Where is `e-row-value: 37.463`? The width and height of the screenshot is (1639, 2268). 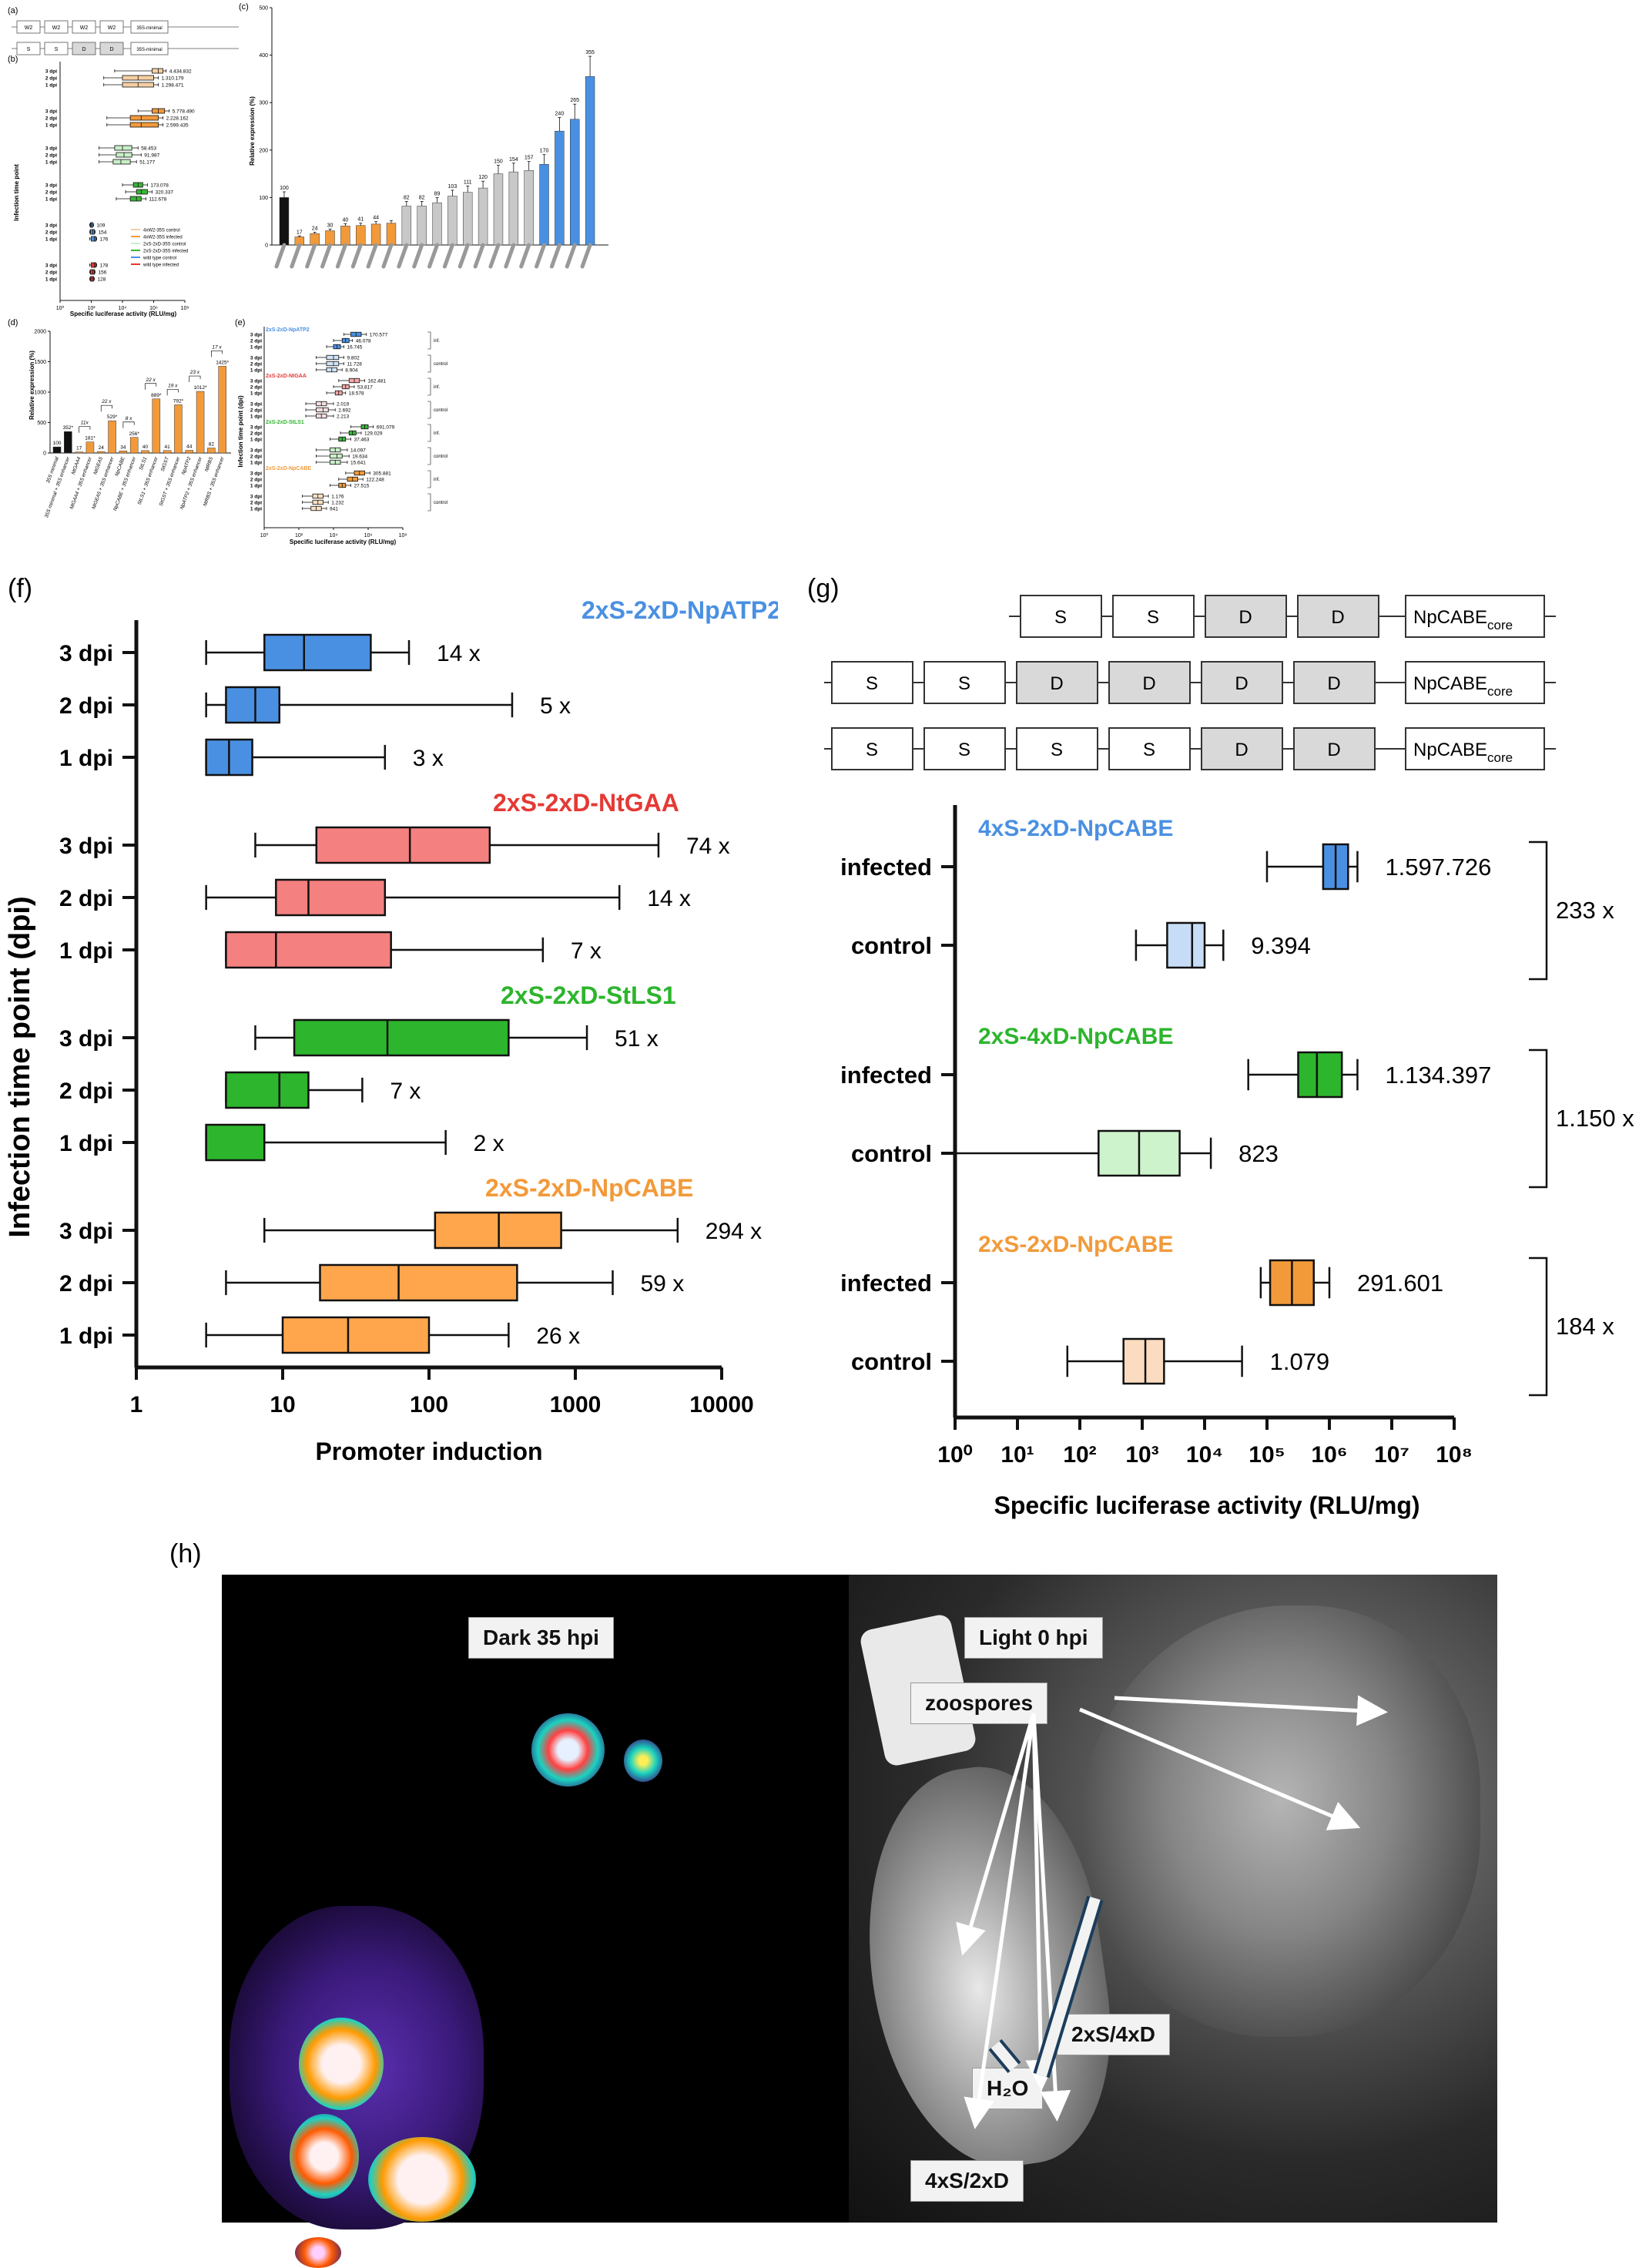 e-row-value: 37.463 is located at coordinates (362, 440).